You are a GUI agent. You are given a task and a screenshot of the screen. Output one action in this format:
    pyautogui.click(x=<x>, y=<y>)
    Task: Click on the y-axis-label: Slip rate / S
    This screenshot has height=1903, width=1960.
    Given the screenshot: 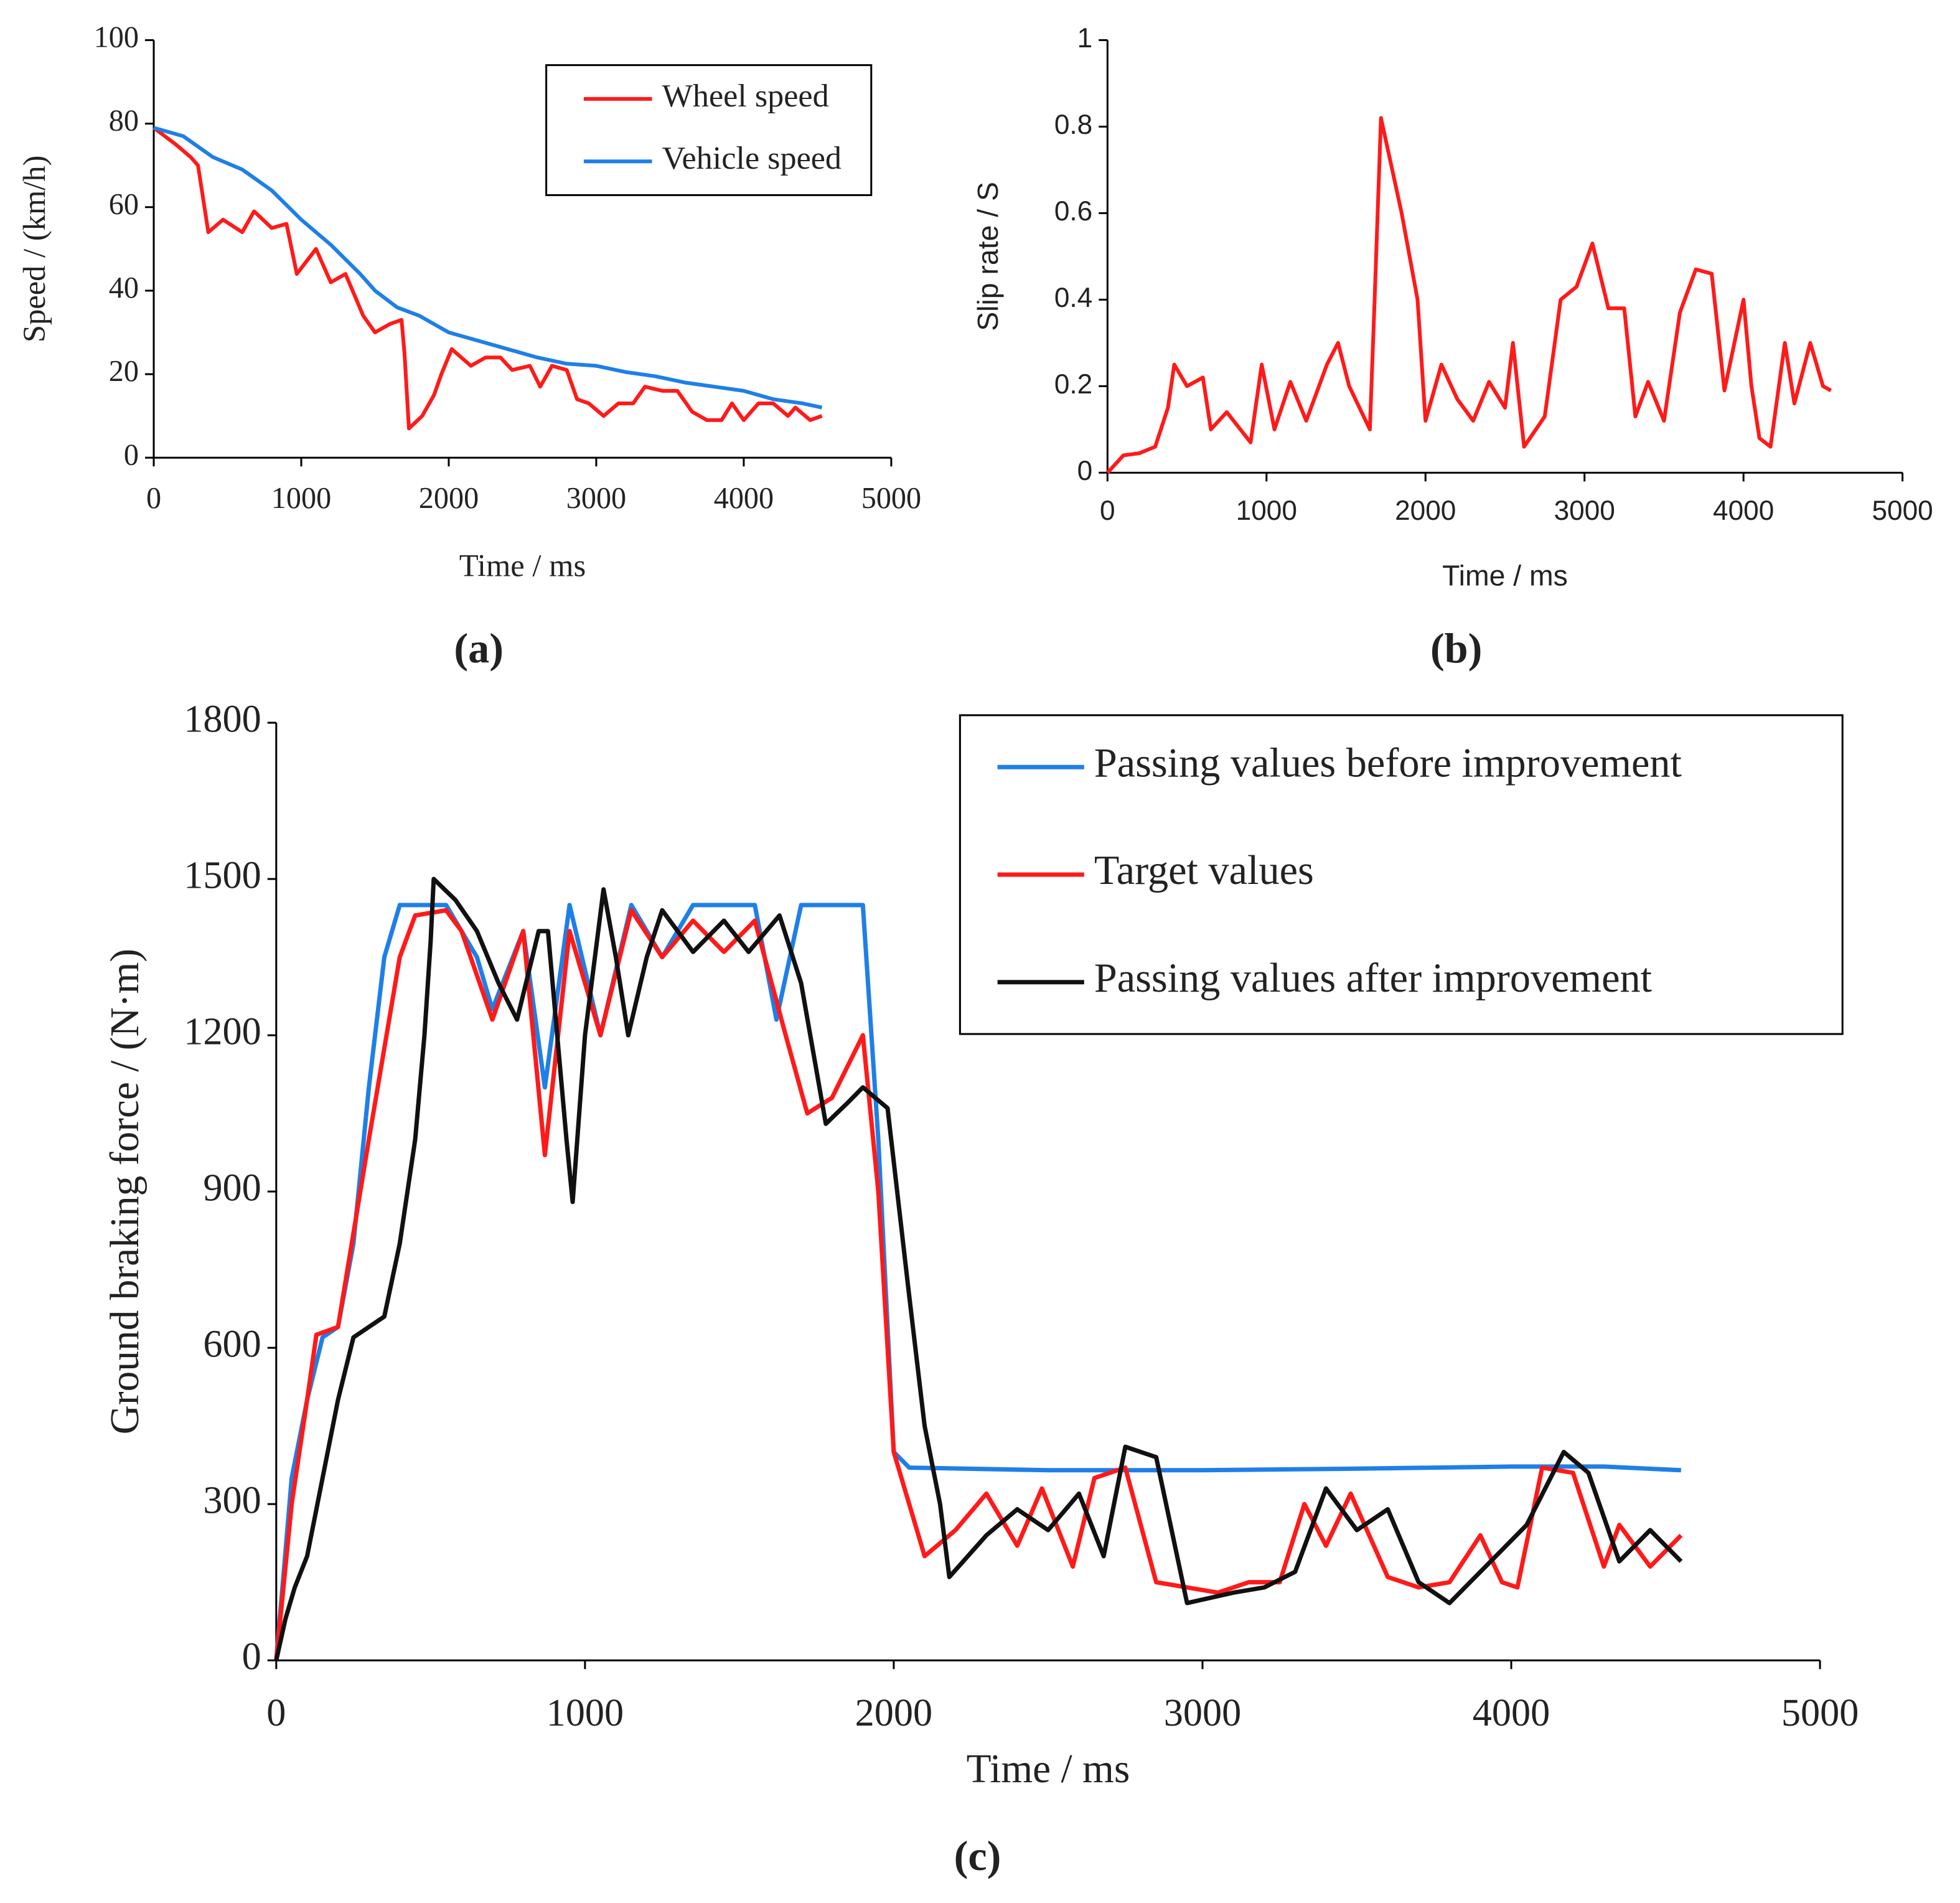 What is the action you would take?
    pyautogui.click(x=988, y=256)
    